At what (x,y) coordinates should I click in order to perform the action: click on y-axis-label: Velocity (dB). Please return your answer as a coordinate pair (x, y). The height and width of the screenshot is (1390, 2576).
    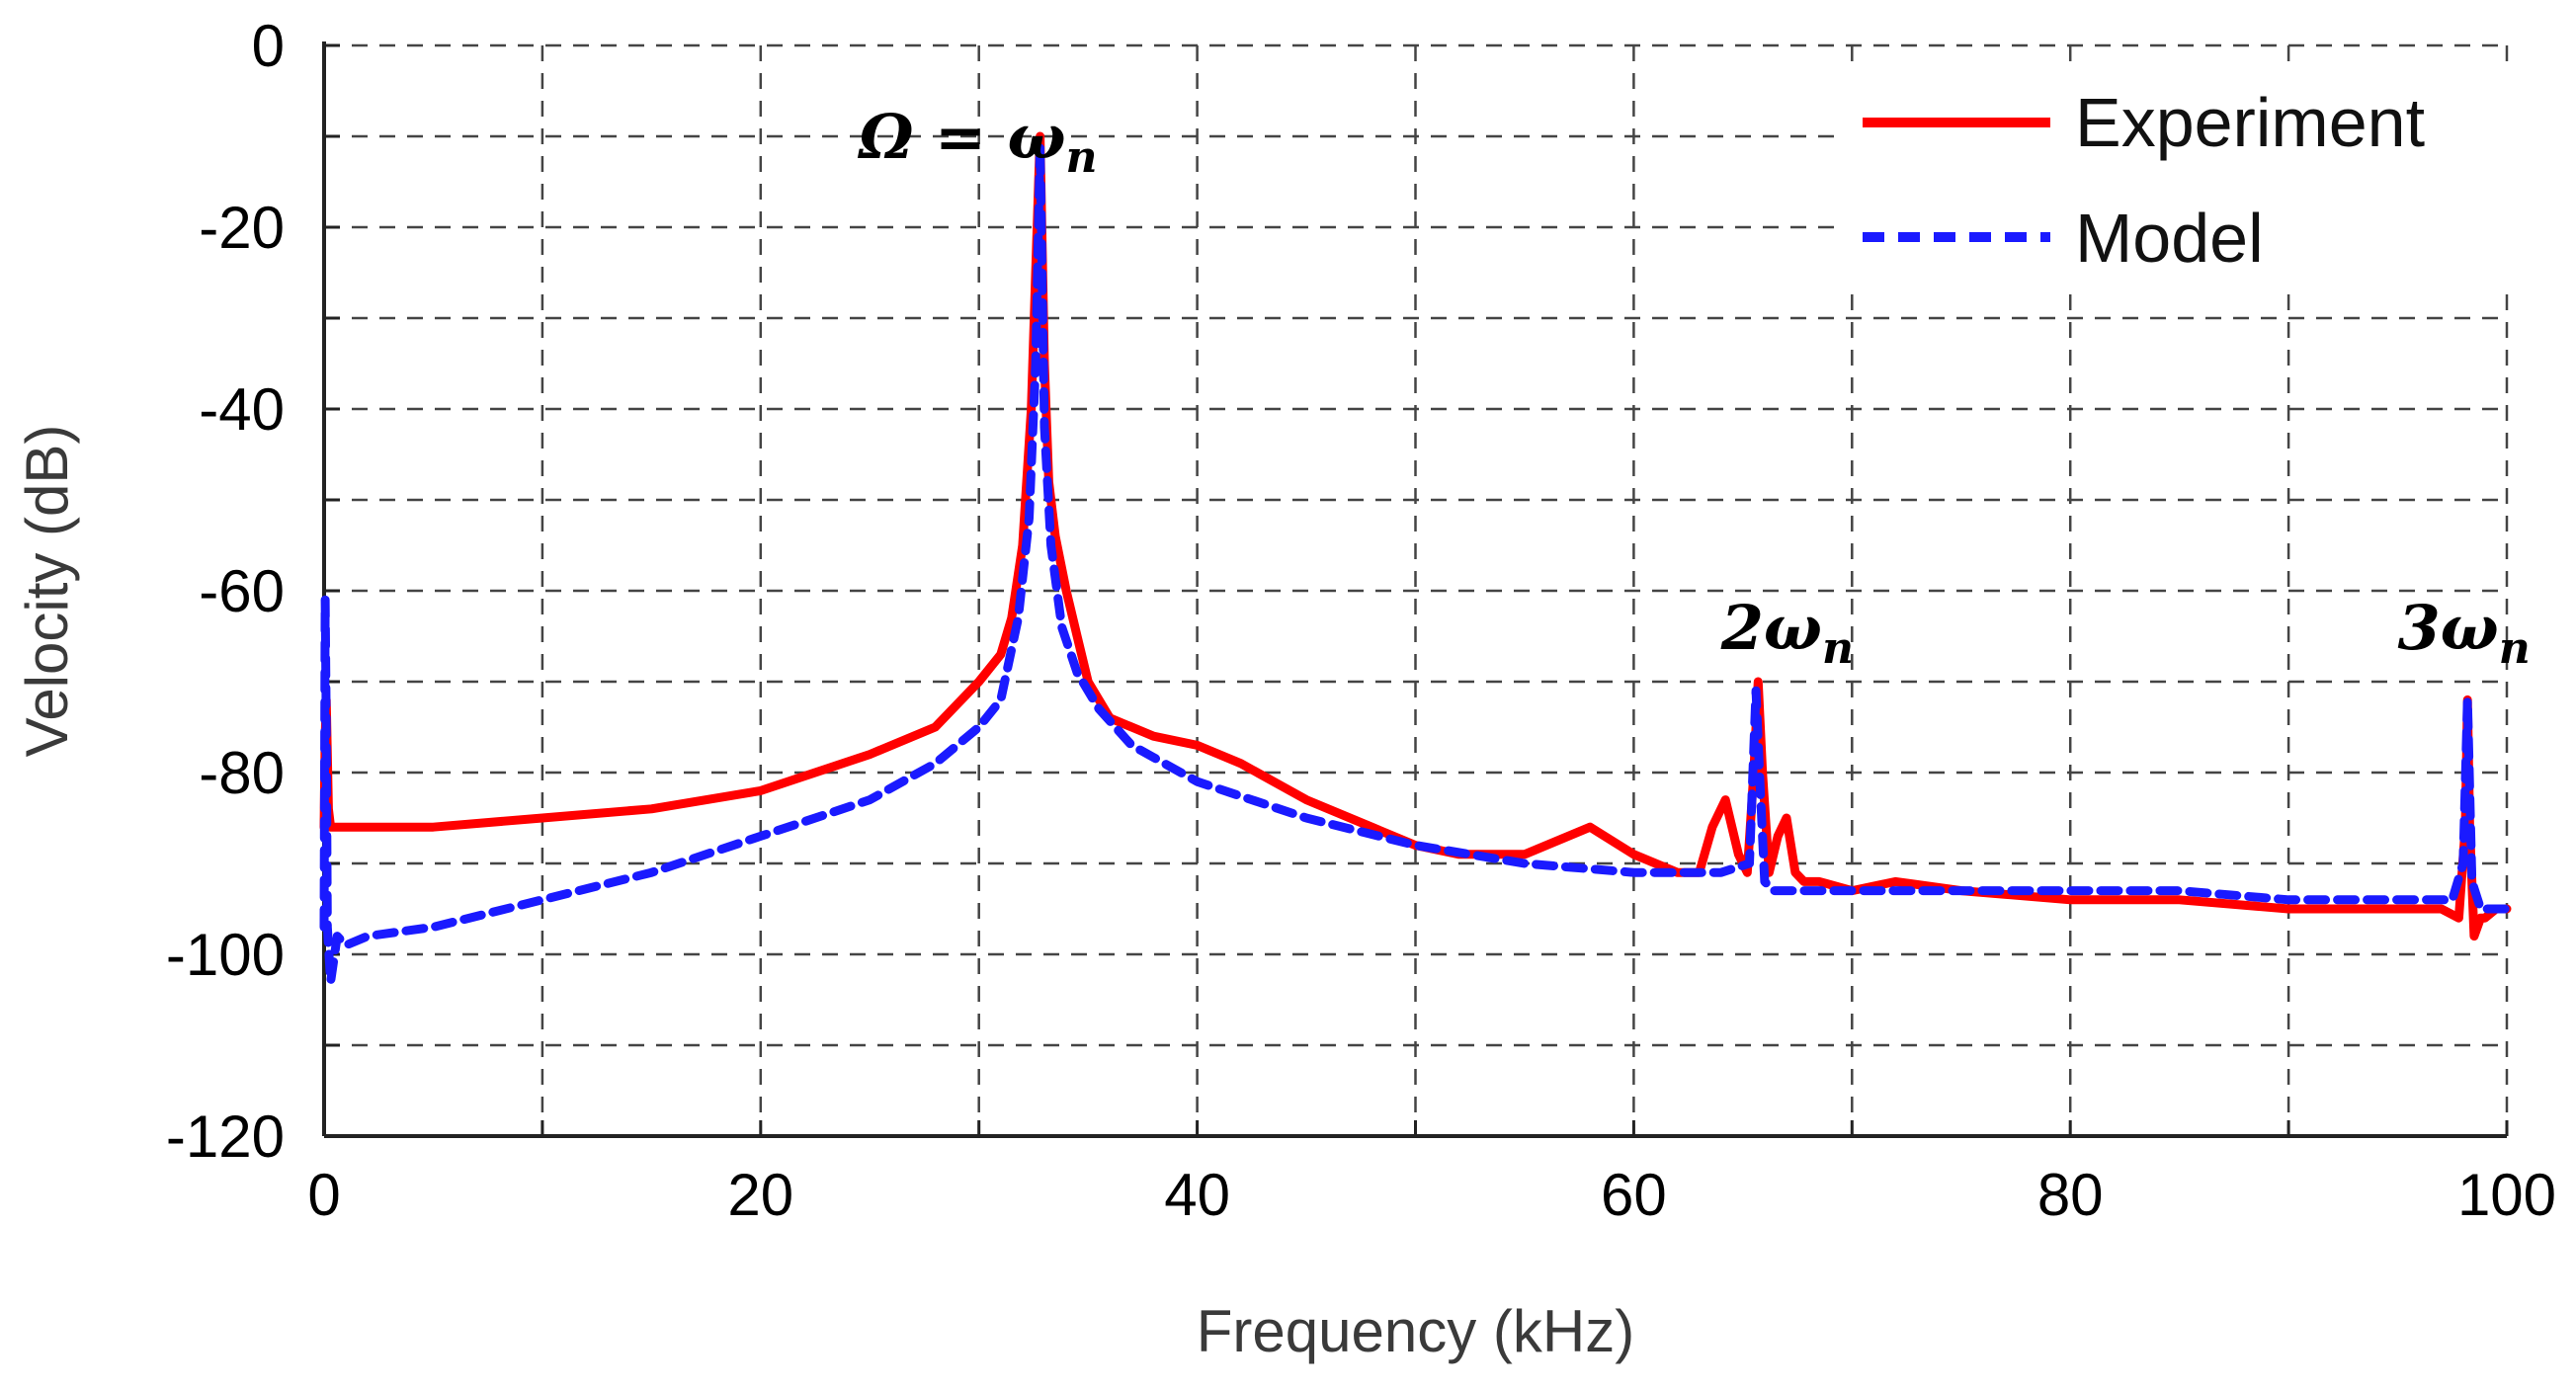
    Looking at the image, I should click on (47, 591).